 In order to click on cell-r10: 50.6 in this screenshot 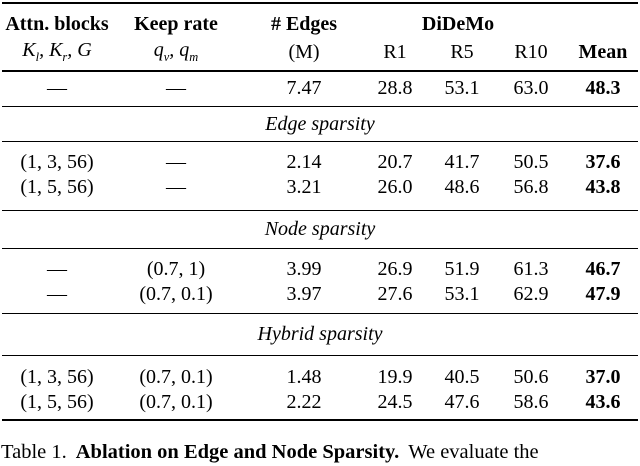, I will do `click(531, 376)`.